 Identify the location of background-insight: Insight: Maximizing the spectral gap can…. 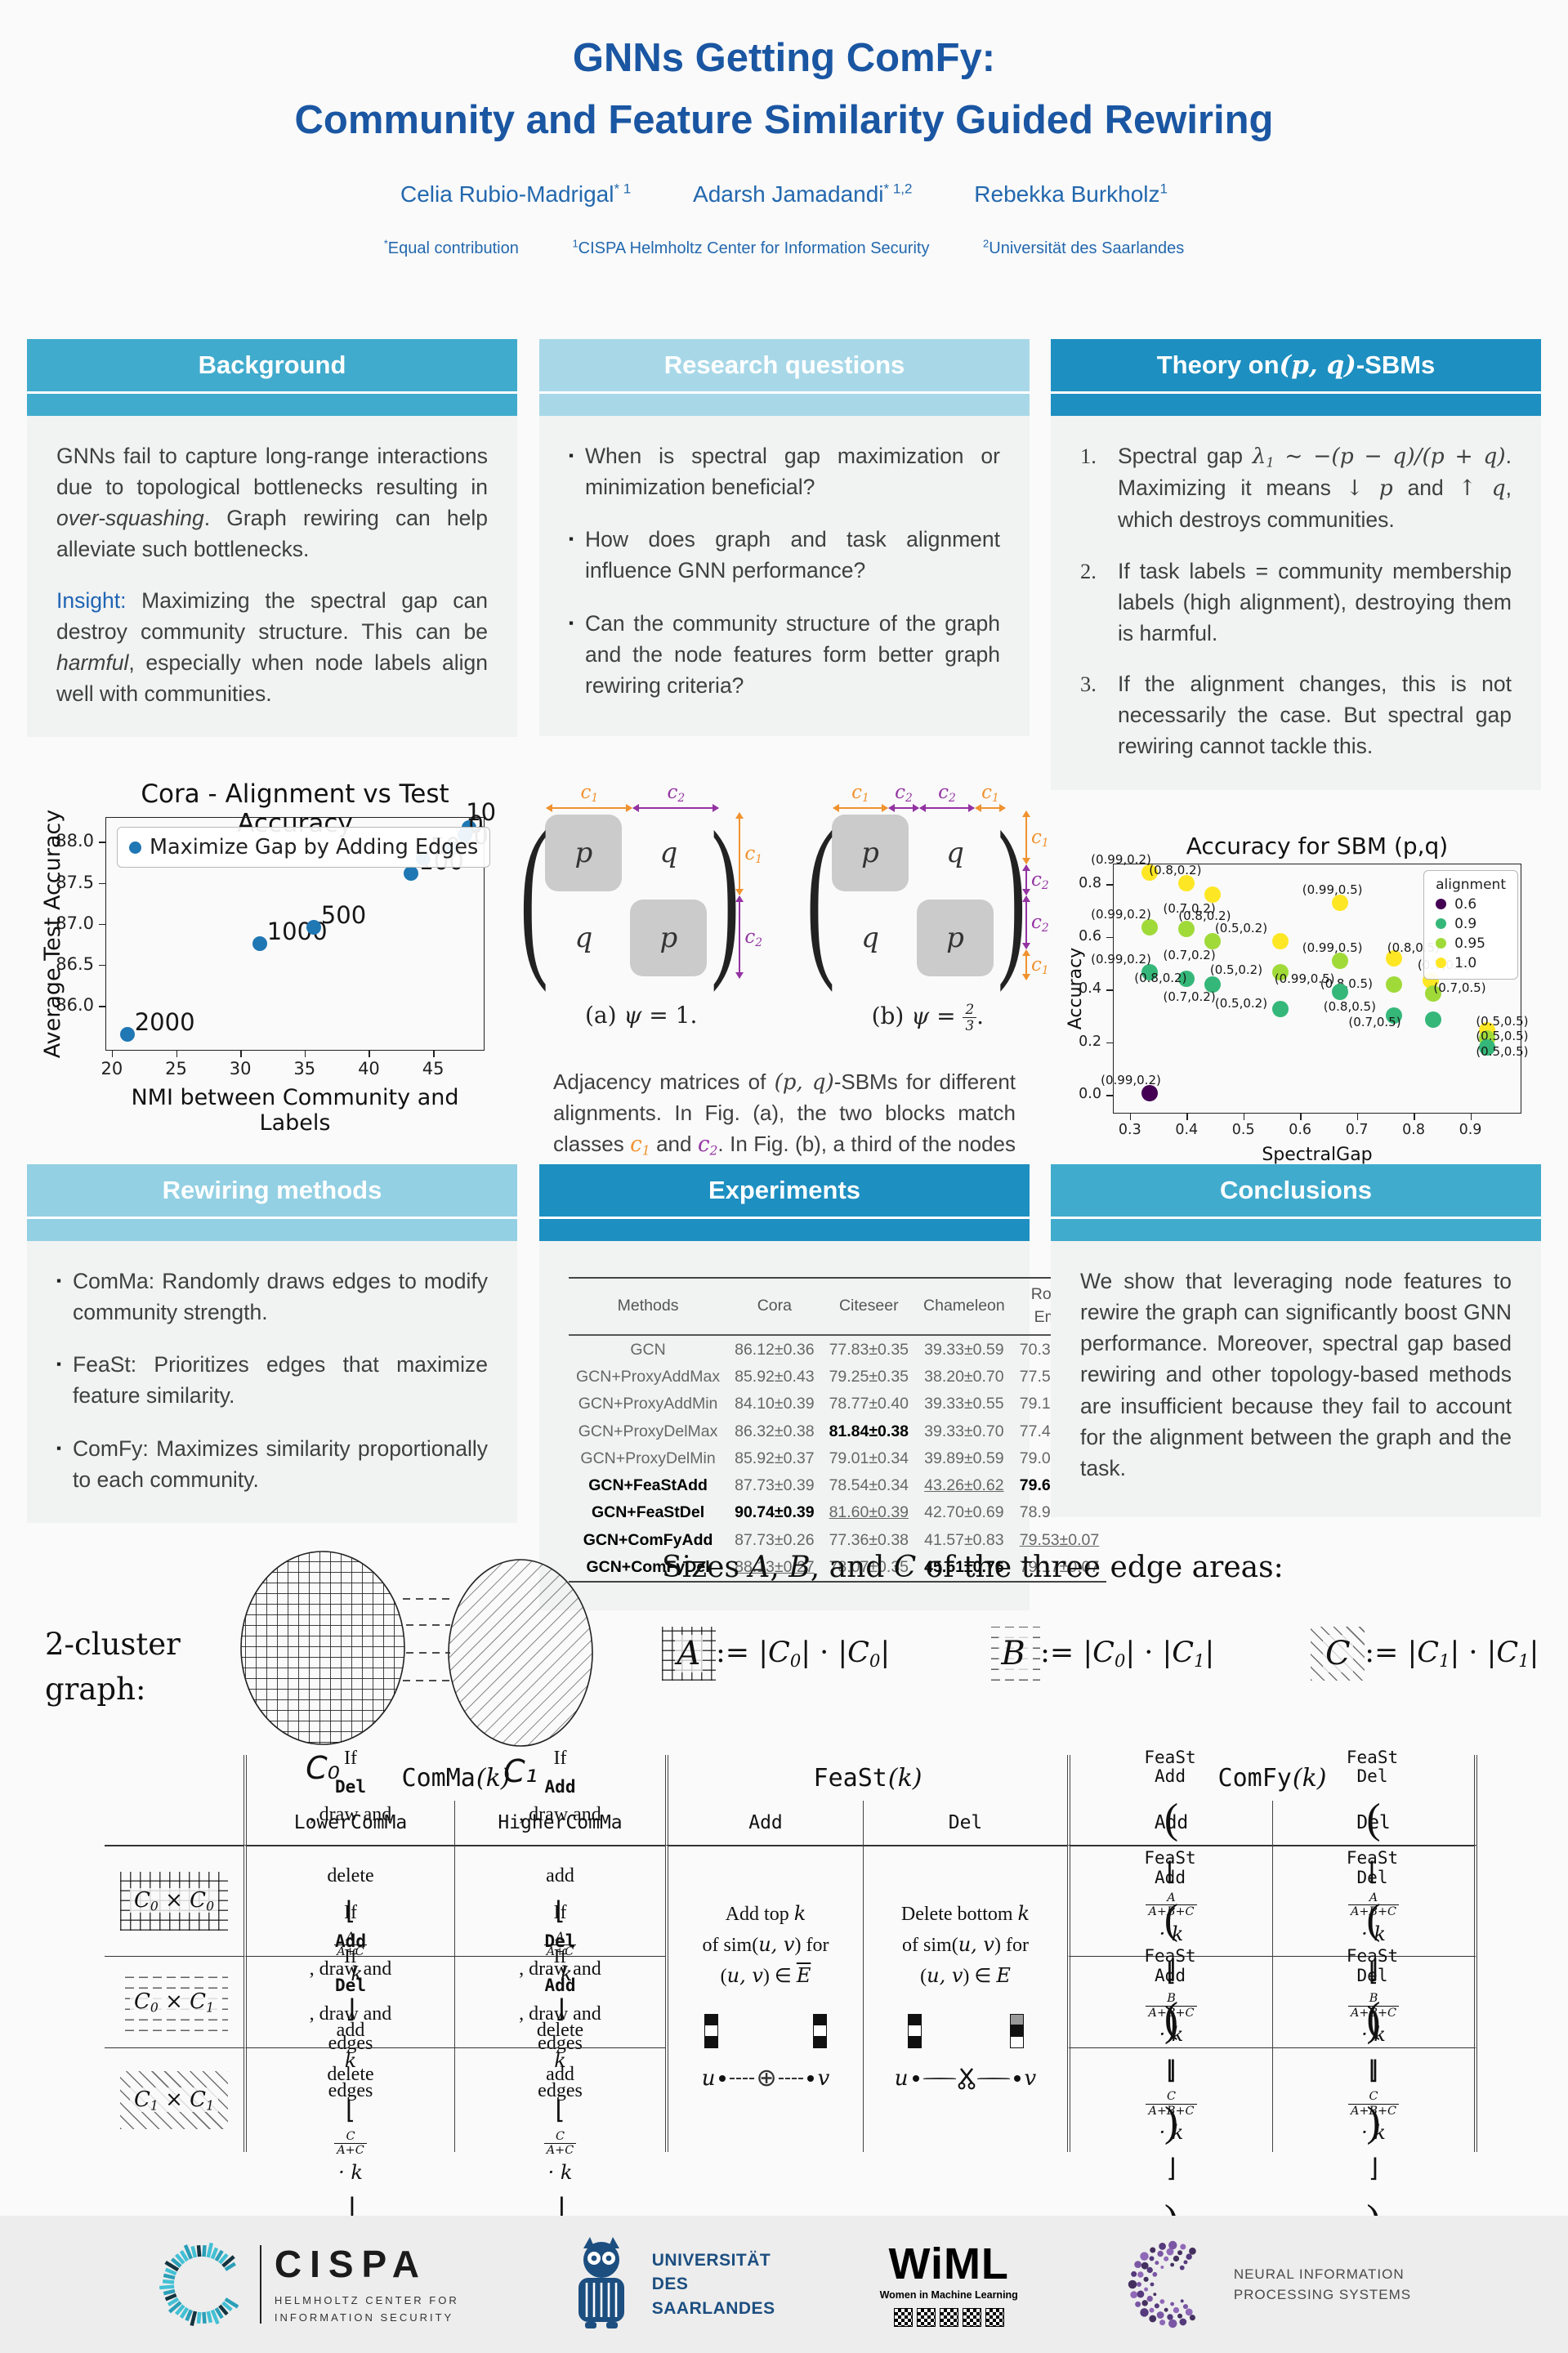
(272, 647).